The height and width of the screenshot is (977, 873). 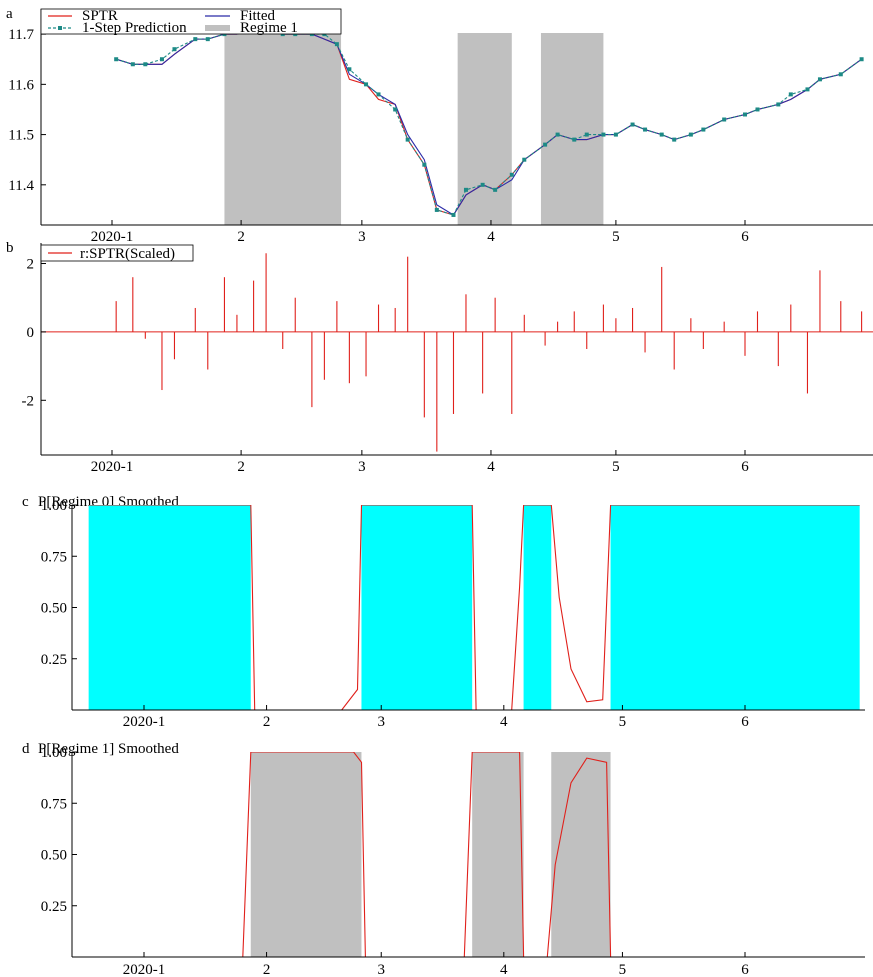 I want to click on y-tick-label: 0, so click(x=31, y=333).